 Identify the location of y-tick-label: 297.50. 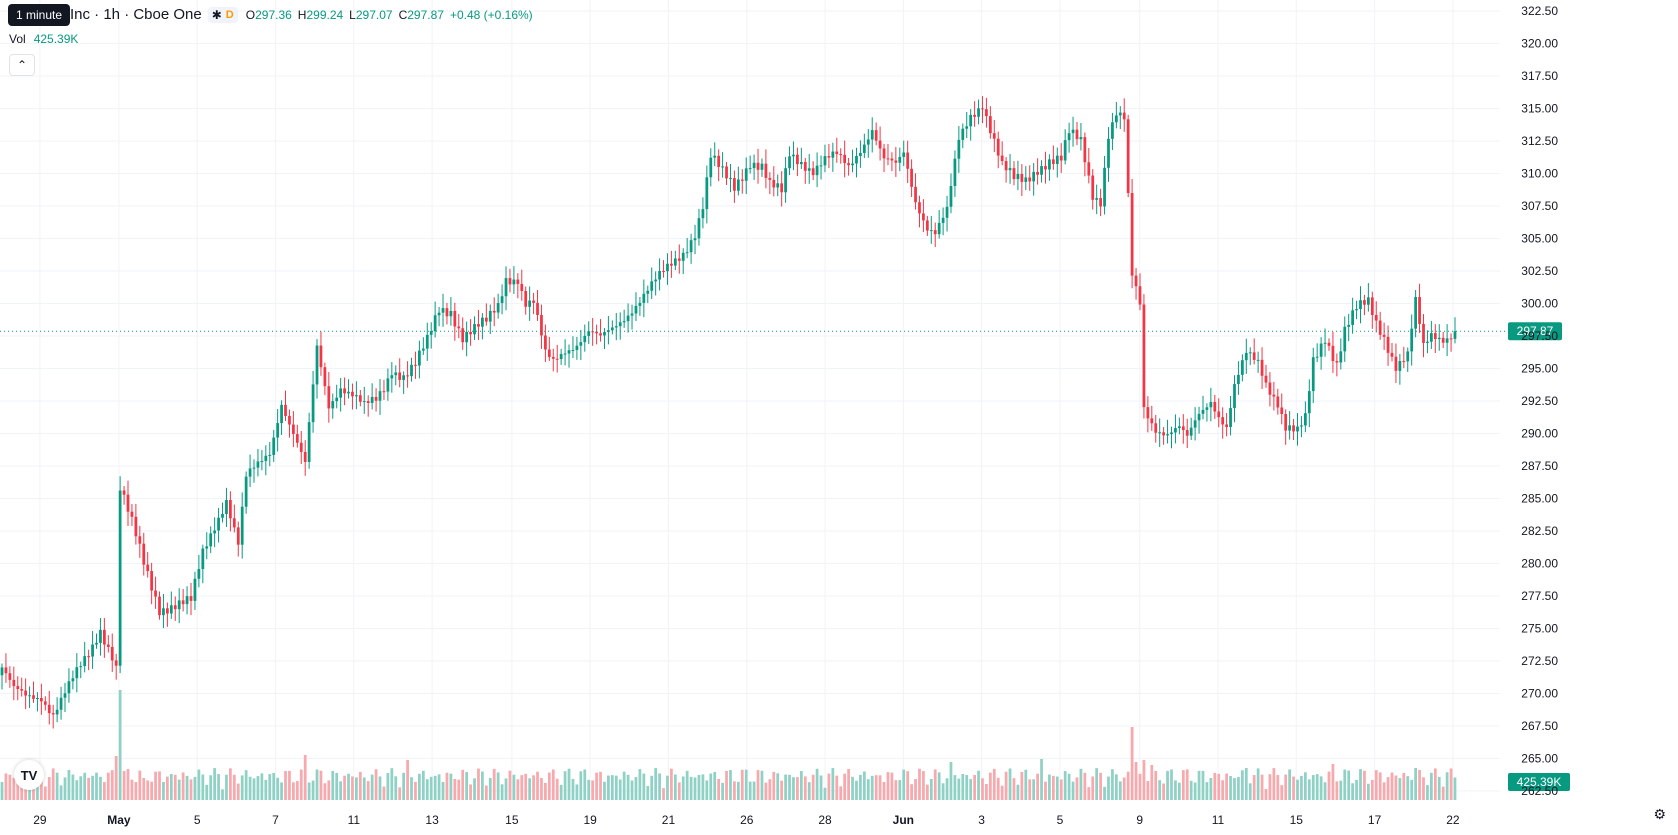
(1539, 336).